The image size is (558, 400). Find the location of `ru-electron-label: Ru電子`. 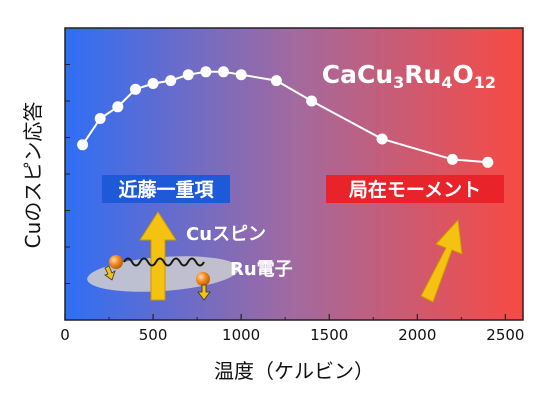

ru-electron-label: Ru電子 is located at coordinates (261, 269).